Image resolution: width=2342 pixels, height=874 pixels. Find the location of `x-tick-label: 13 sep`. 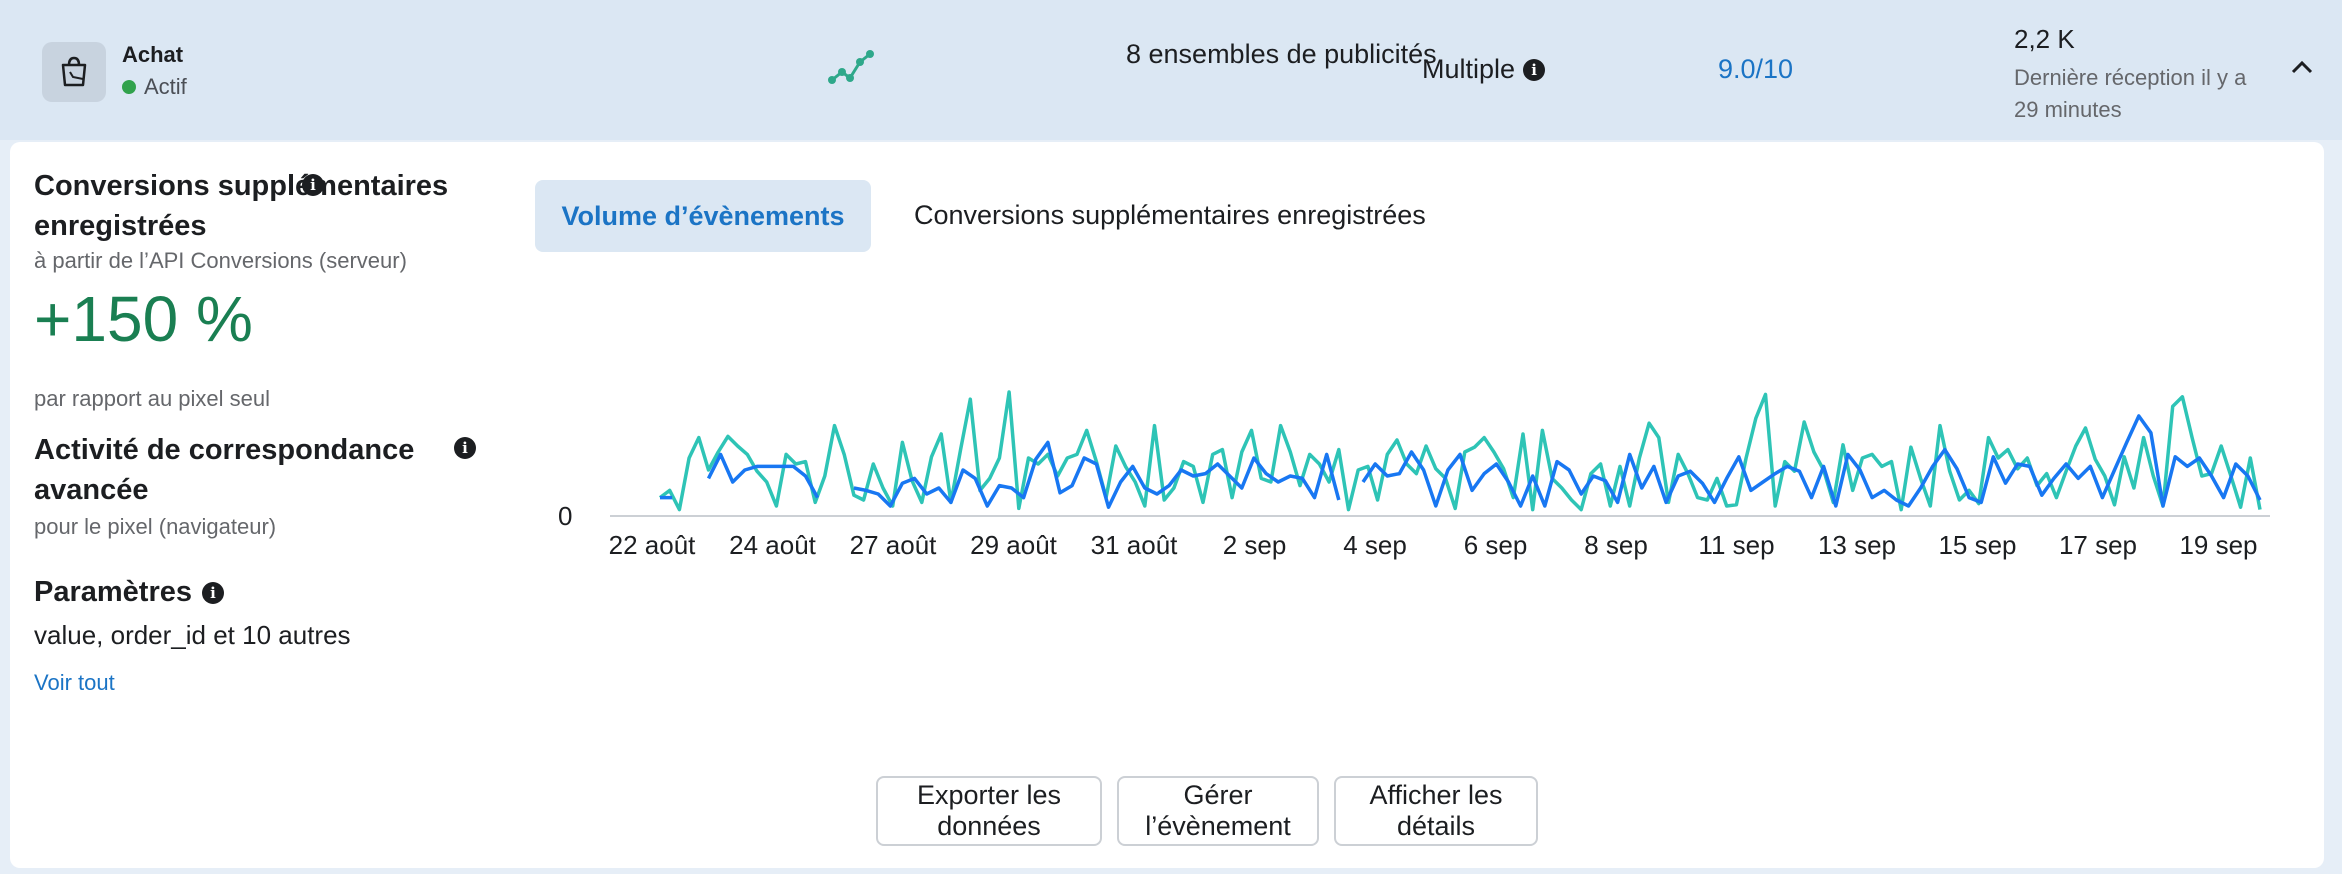

x-tick-label: 13 sep is located at coordinates (1857, 545).